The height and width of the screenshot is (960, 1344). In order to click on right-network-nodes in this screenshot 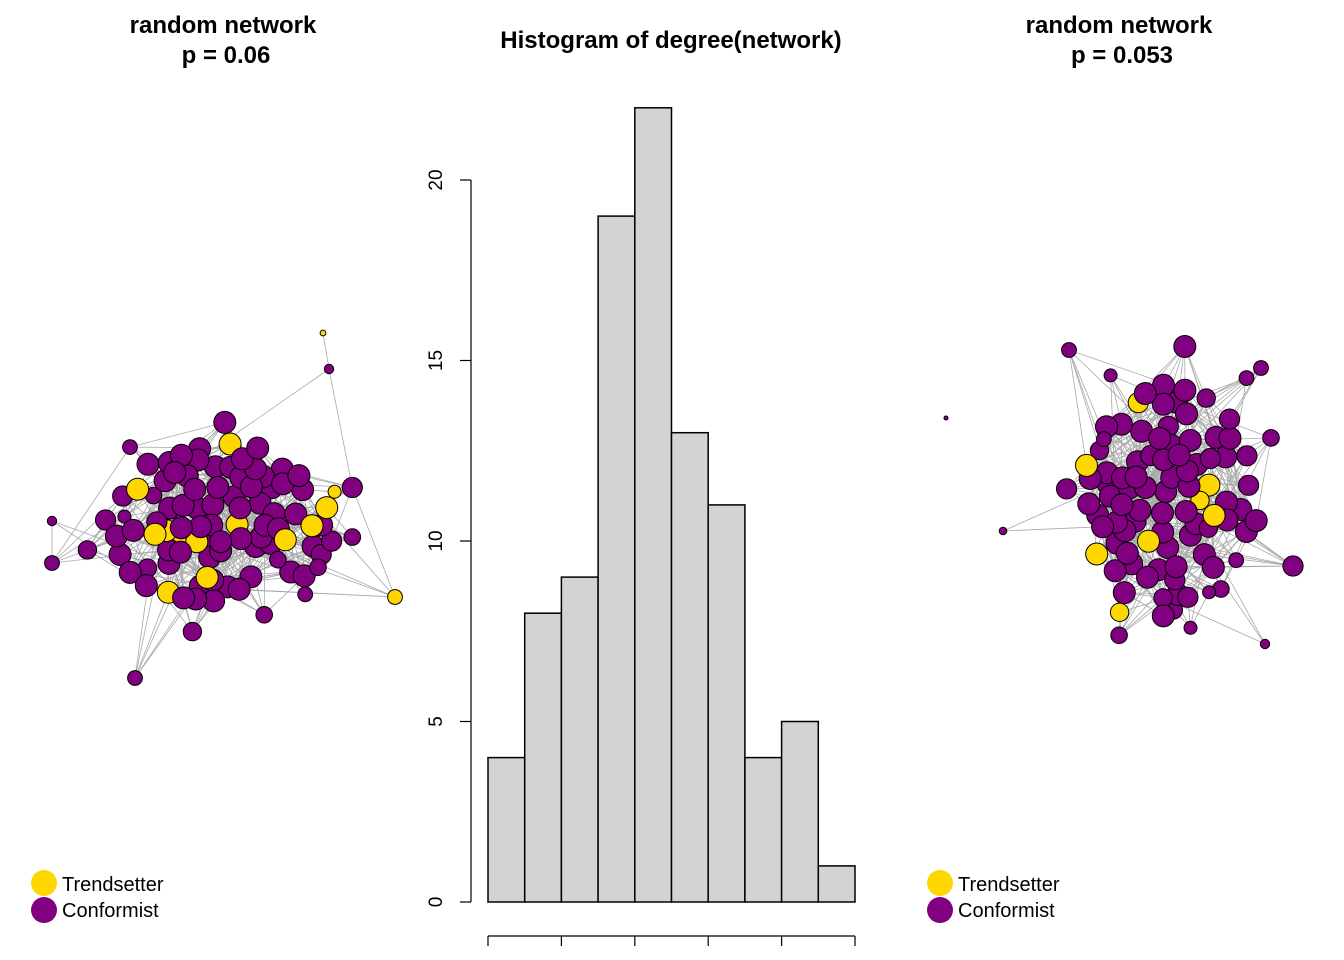, I will do `click(1123, 492)`.